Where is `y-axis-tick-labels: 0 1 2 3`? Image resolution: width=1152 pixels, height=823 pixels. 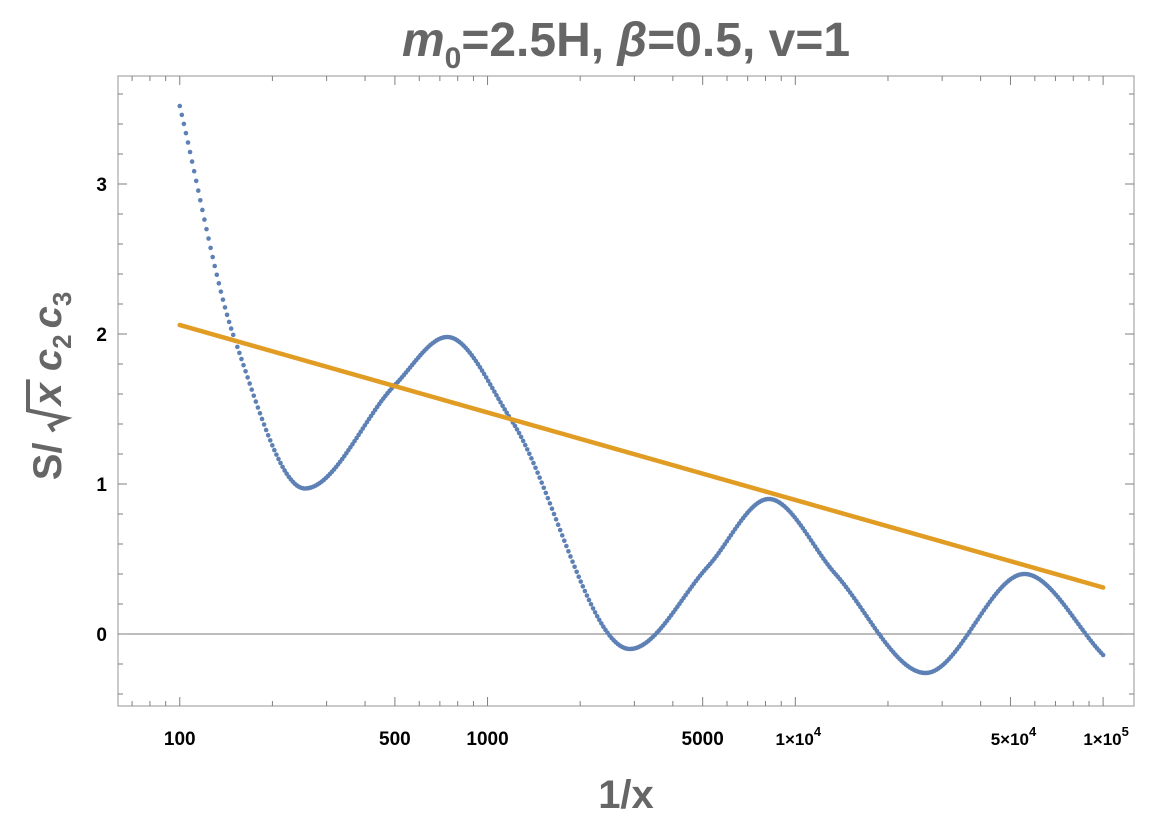 y-axis-tick-labels: 0 1 2 3 is located at coordinates (101, 410).